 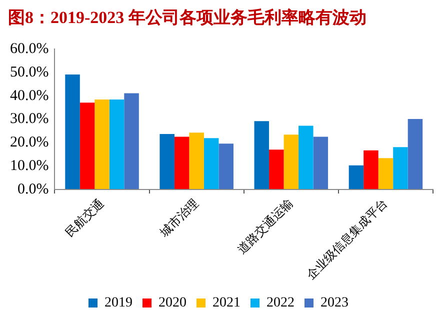 I want to click on y-tick-label: 0.0%, so click(x=33, y=189).